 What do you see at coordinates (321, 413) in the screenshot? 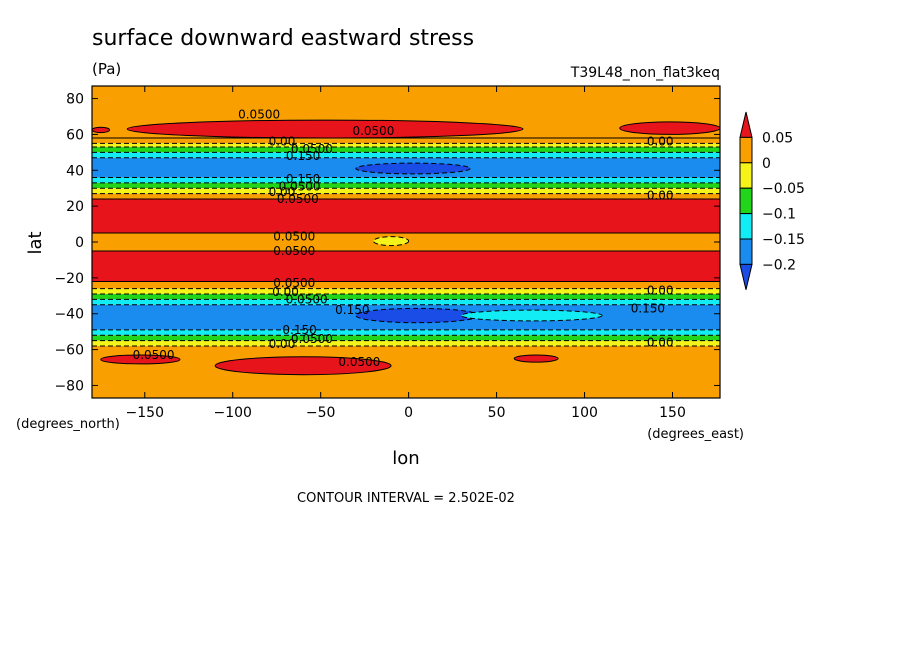
I see `x-tick-label-2: −50` at bounding box center [321, 413].